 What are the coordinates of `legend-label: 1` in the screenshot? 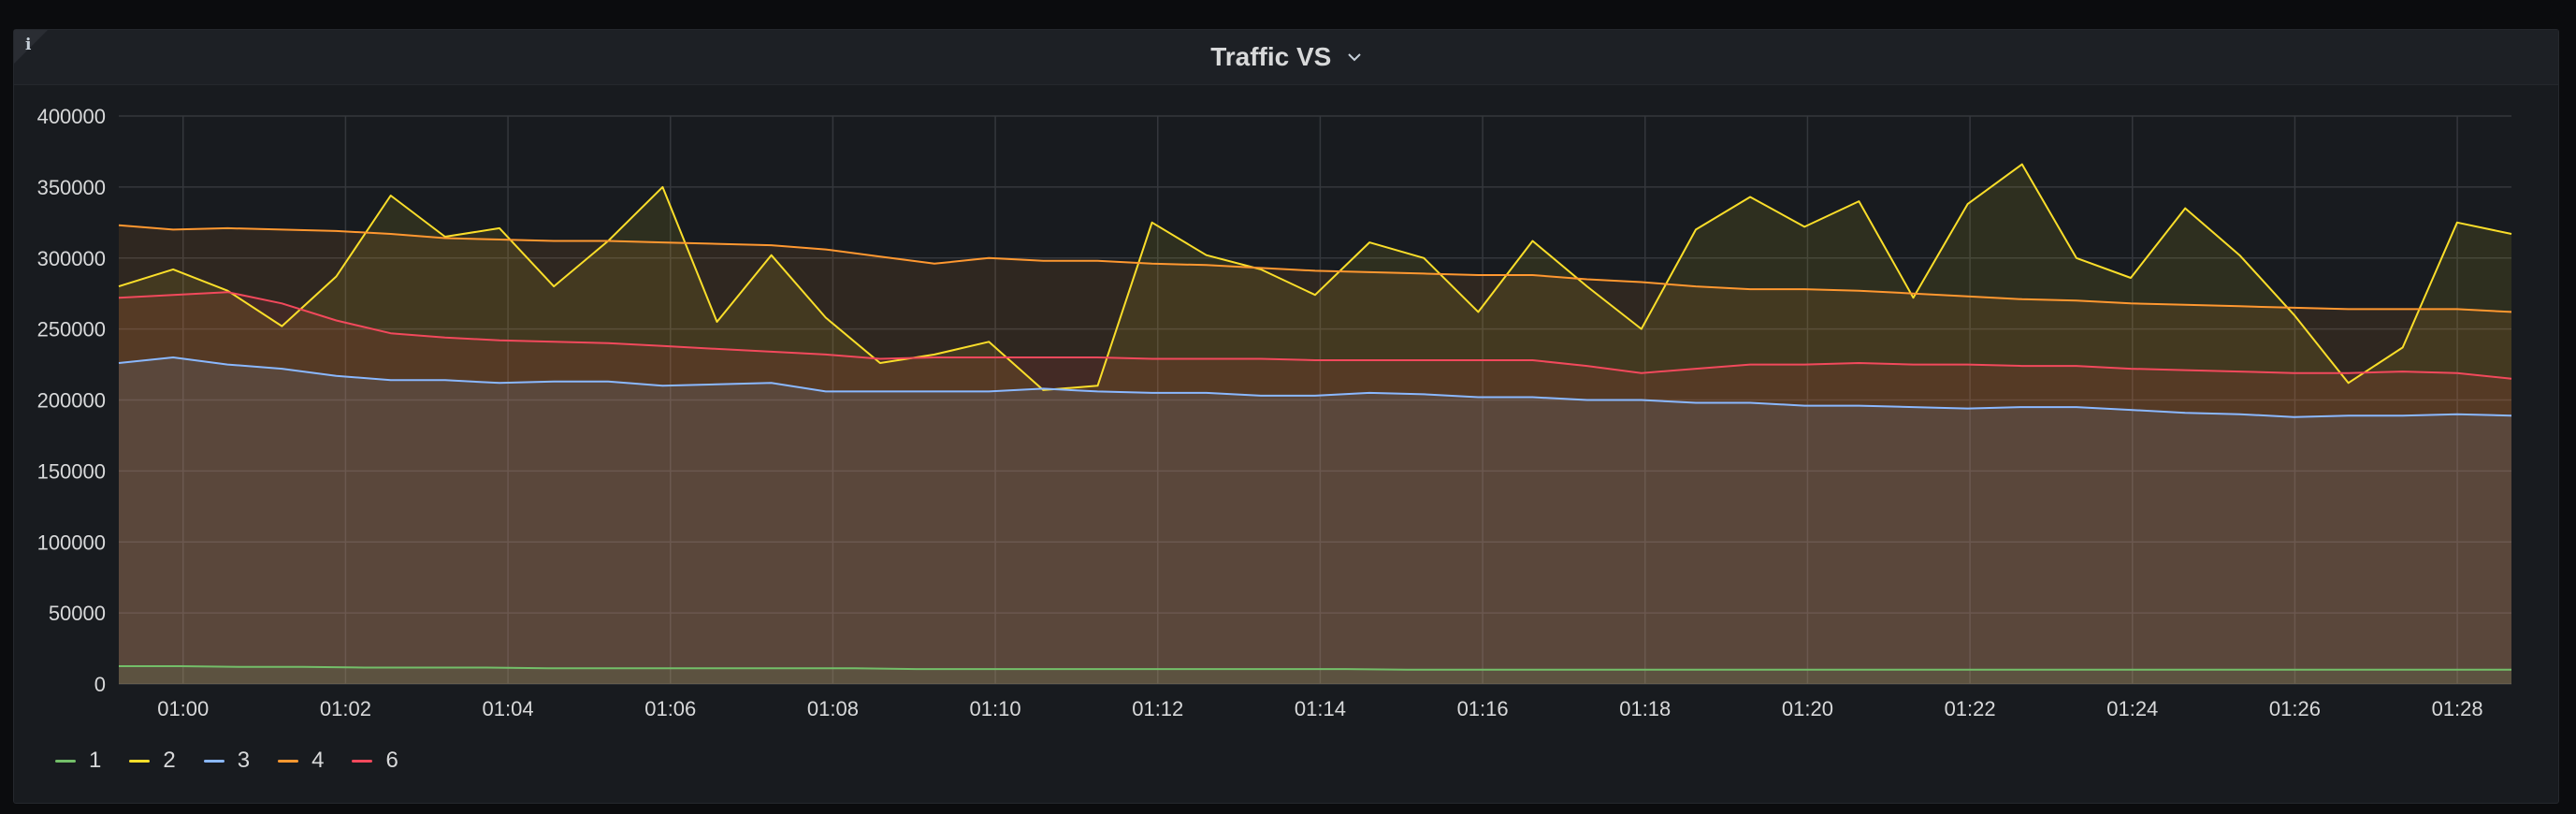 It's located at (95, 760).